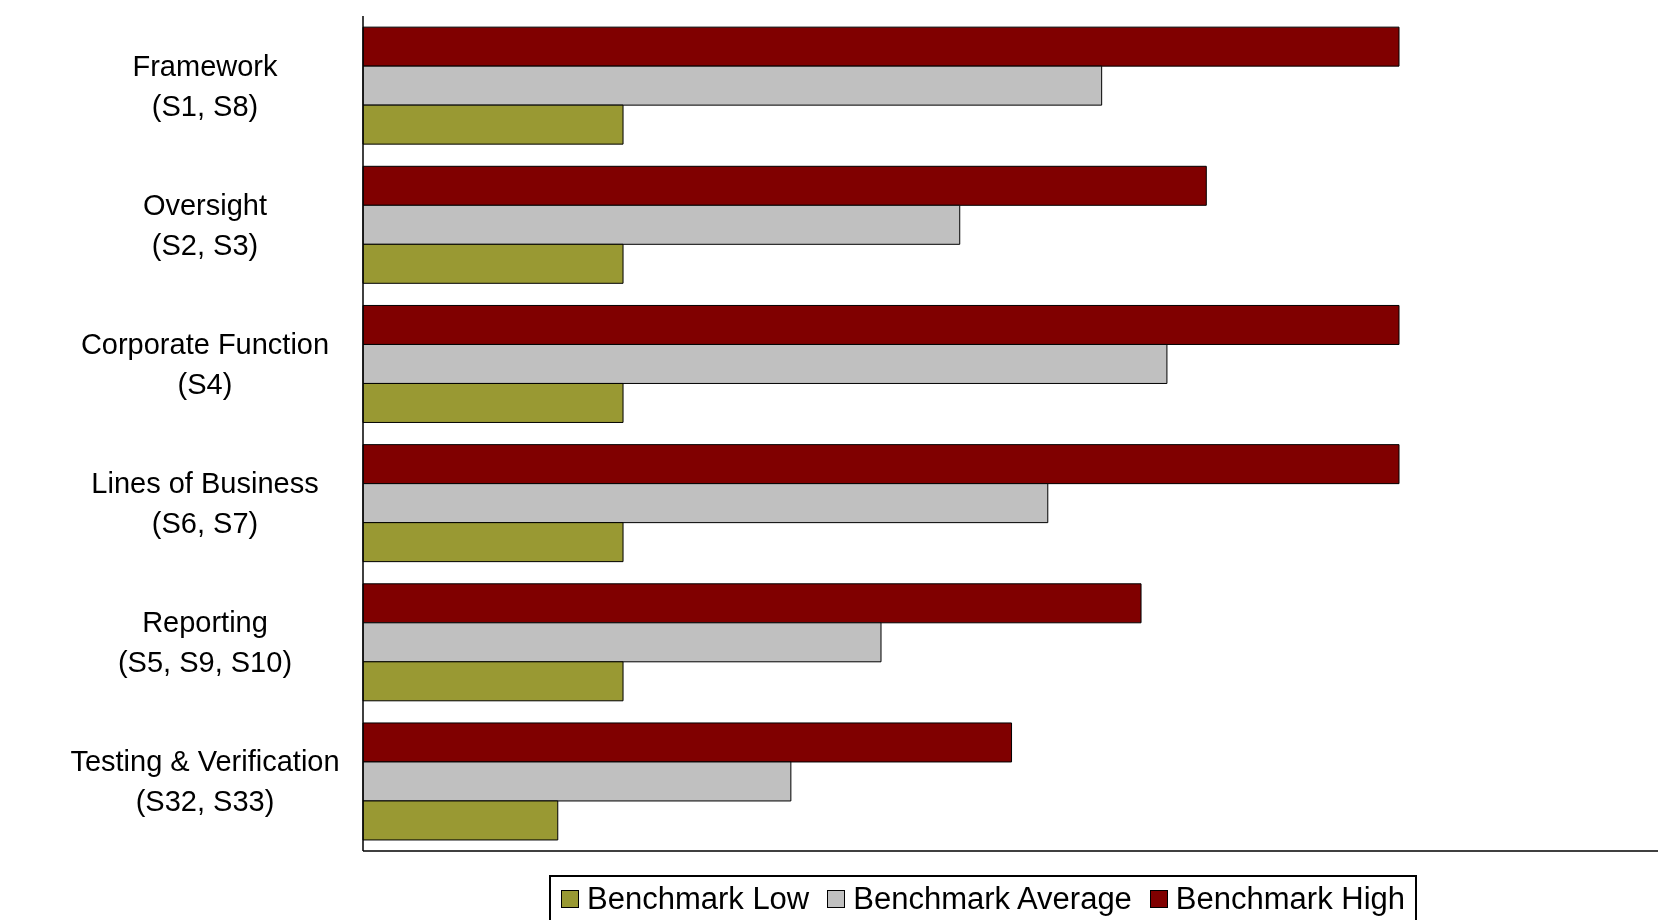 The image size is (1669, 920). What do you see at coordinates (205, 363) in the screenshot?
I see `y-tick-label: Corporate Function (S4)` at bounding box center [205, 363].